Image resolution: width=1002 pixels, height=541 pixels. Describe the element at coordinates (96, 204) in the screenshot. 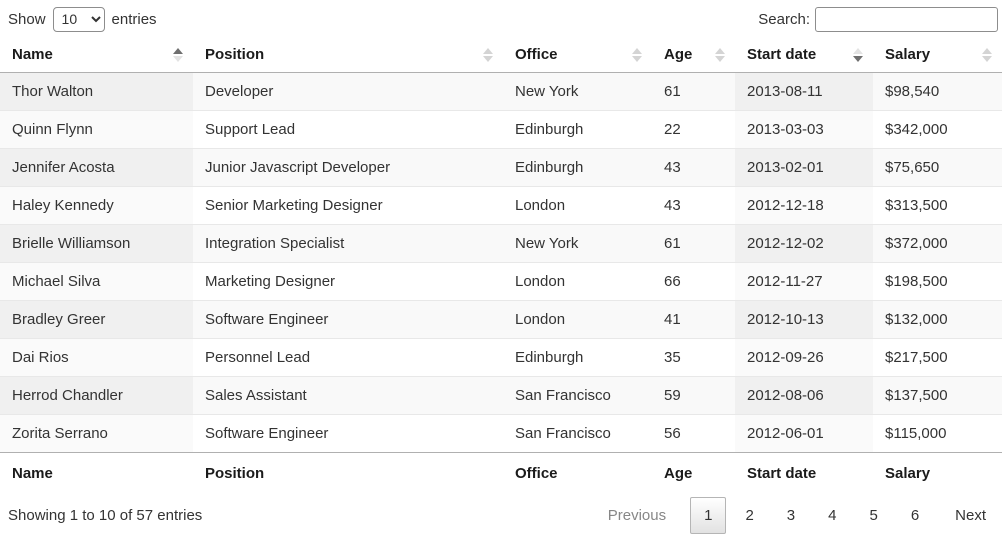

I see `cell-name: Haley Kennedy` at that location.